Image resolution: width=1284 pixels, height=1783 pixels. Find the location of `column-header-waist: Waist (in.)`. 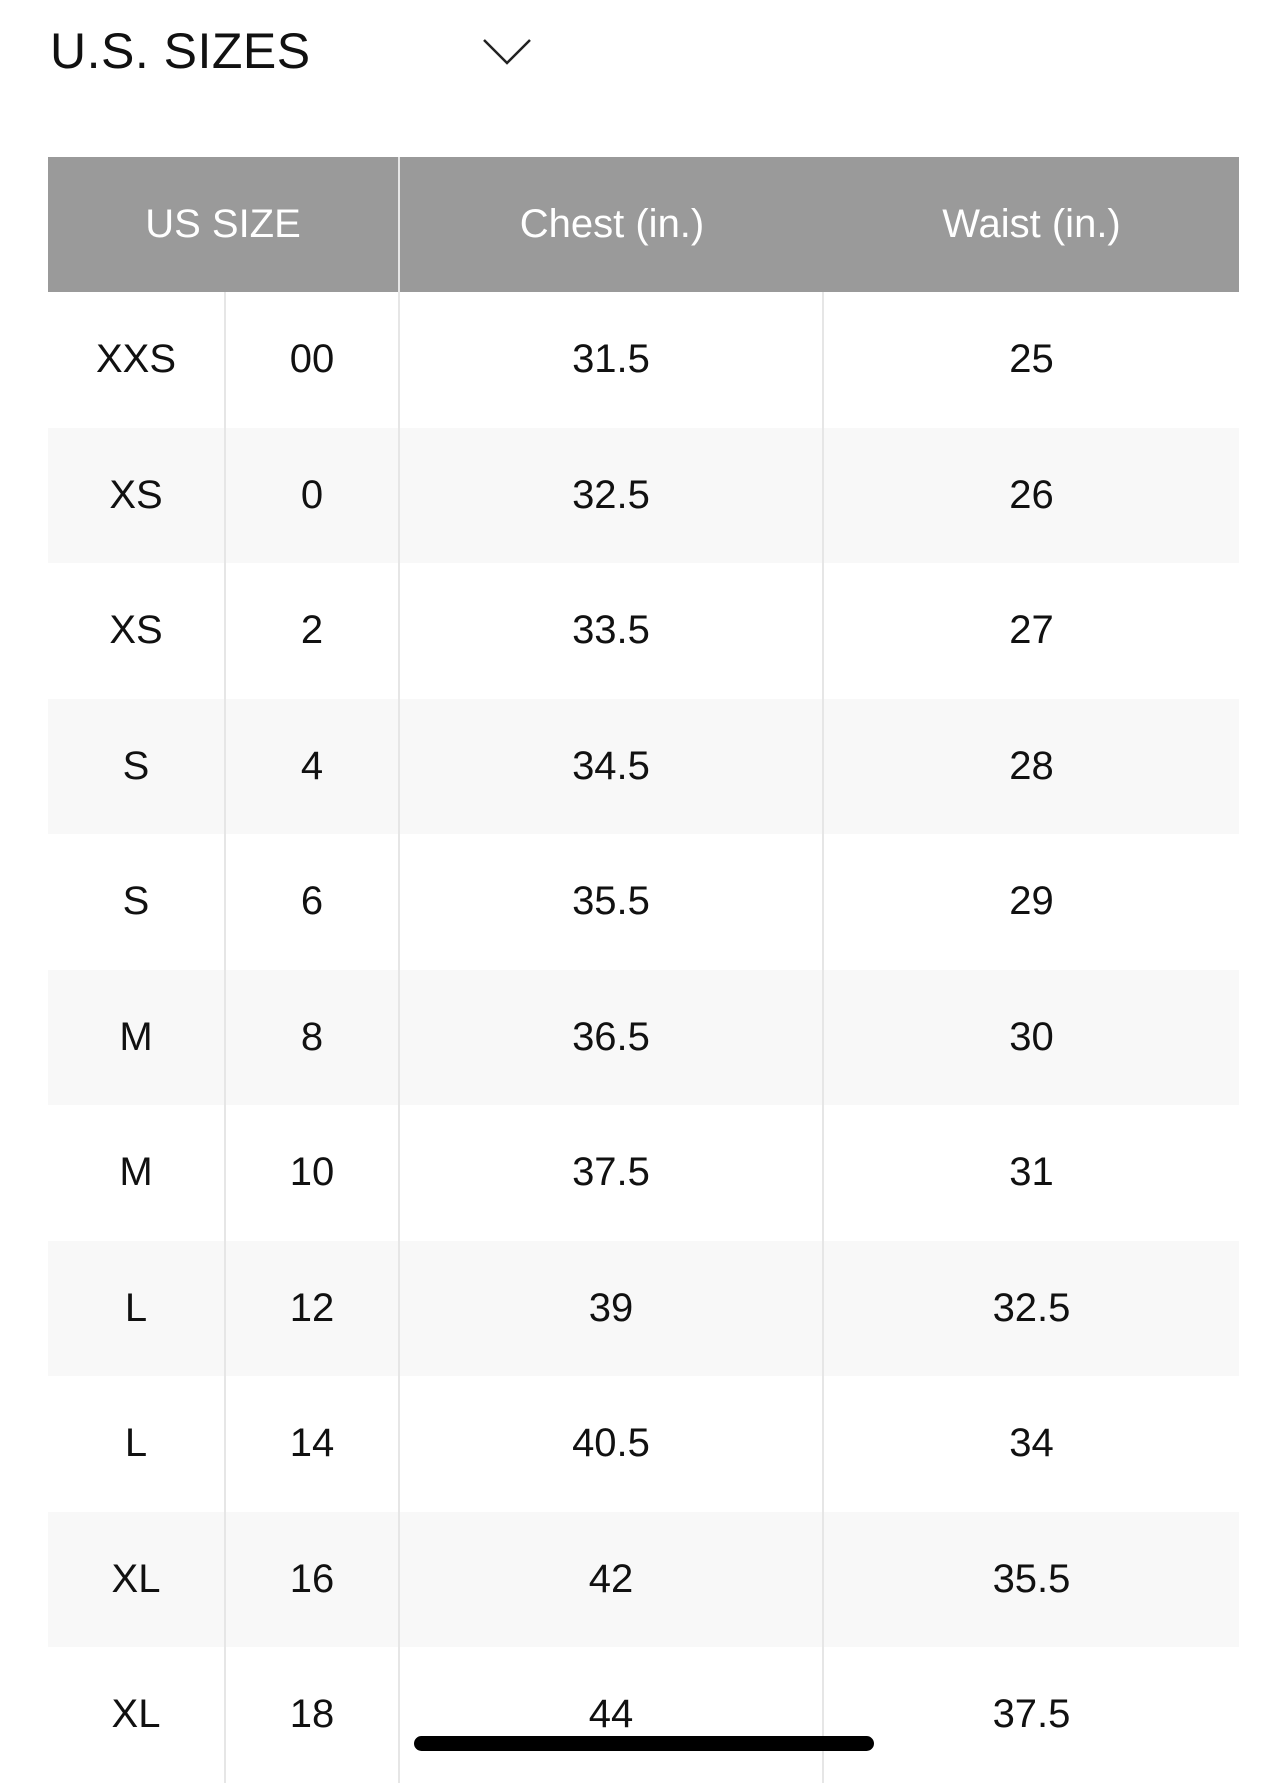

column-header-waist: Waist (in.) is located at coordinates (1031, 224).